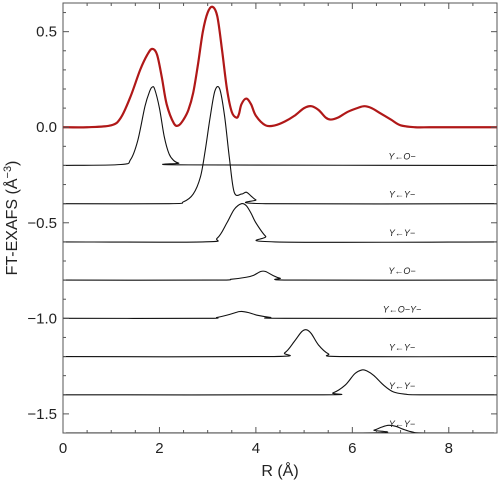  Describe the element at coordinates (402, 195) in the screenshot. I see `path-label-2: Y←Y−` at that location.